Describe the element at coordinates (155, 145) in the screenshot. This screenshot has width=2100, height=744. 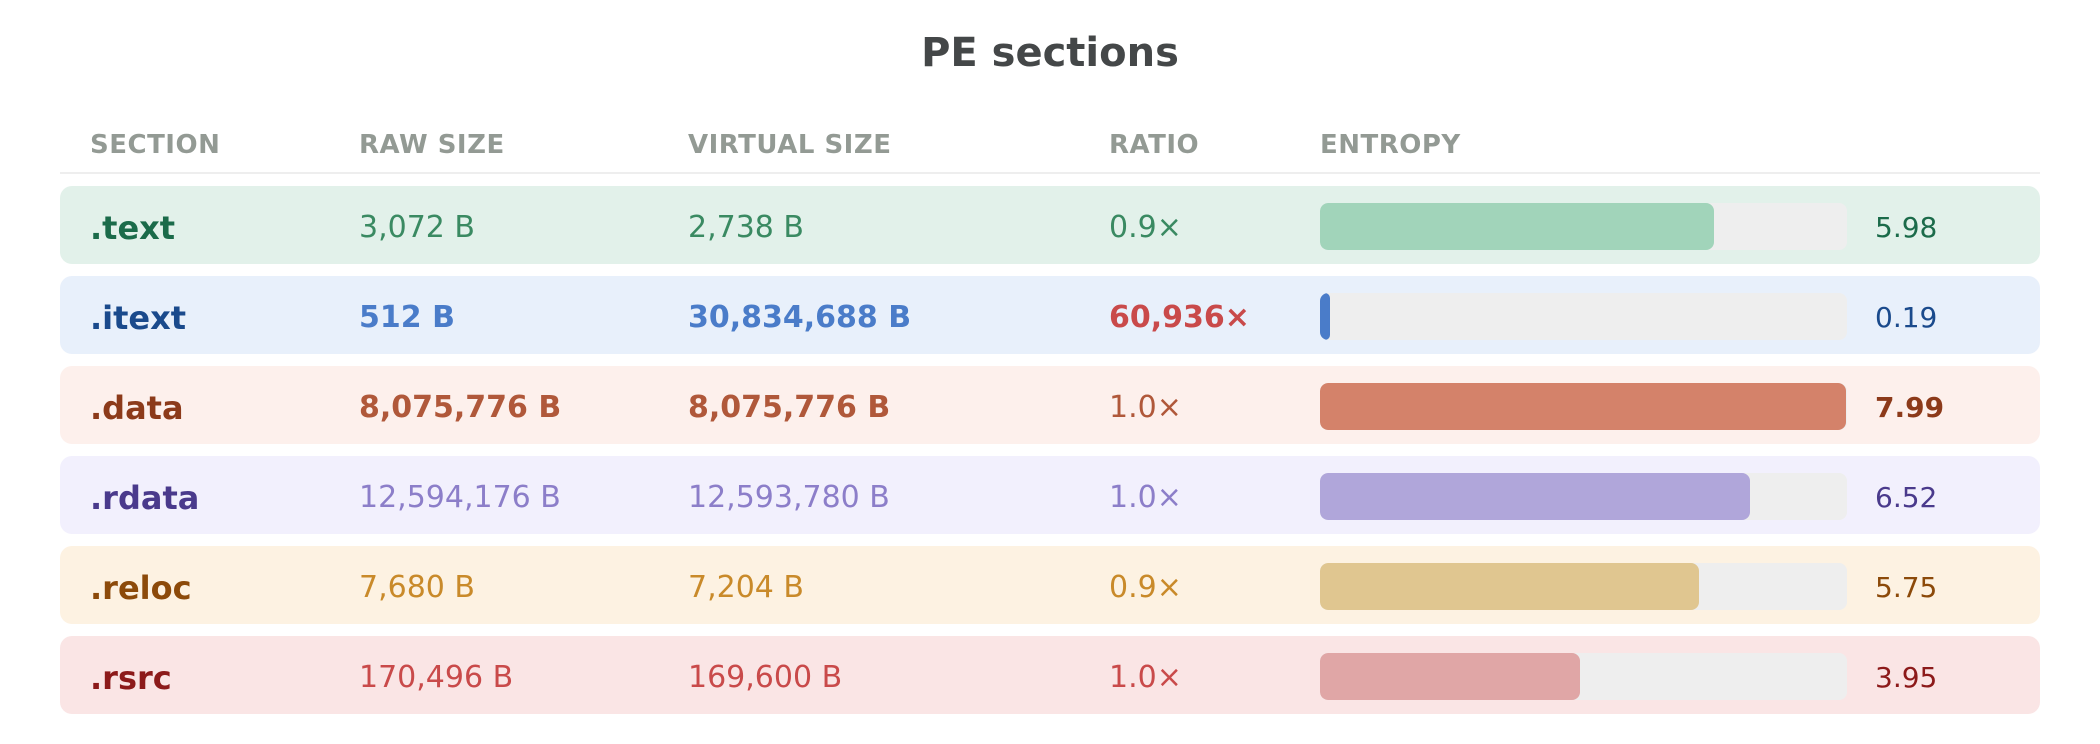
I see `header-section: SECTION` at that location.